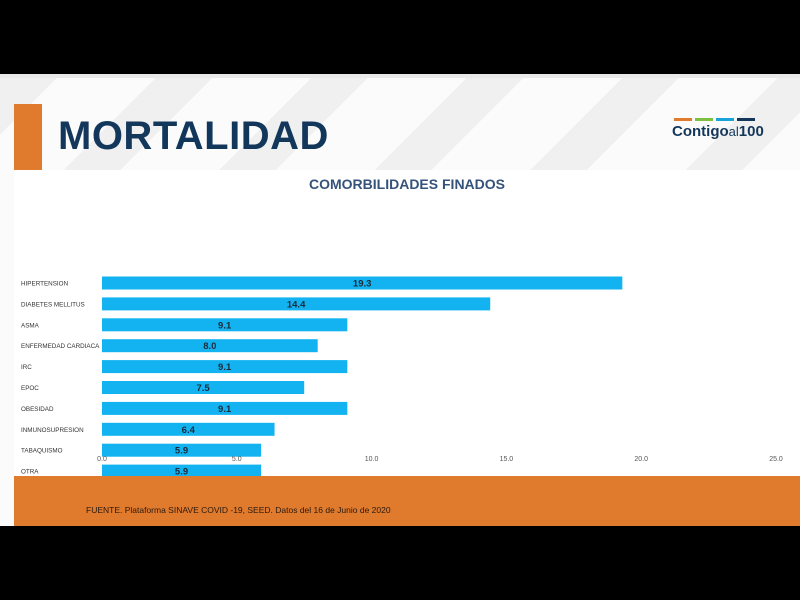  I want to click on category-label: TABAQUISMO, so click(42, 451).